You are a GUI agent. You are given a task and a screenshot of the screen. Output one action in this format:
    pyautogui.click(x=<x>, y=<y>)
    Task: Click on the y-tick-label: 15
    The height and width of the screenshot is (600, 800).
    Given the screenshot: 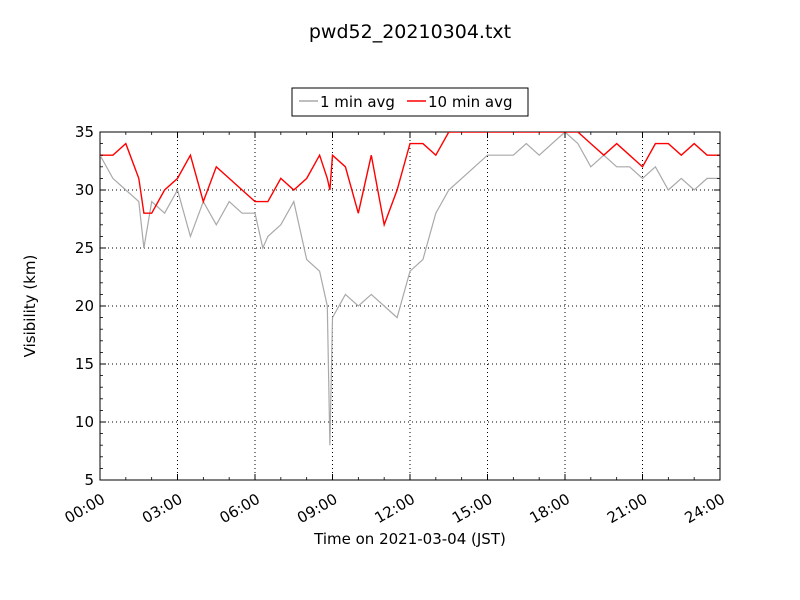 What is the action you would take?
    pyautogui.click(x=84, y=364)
    